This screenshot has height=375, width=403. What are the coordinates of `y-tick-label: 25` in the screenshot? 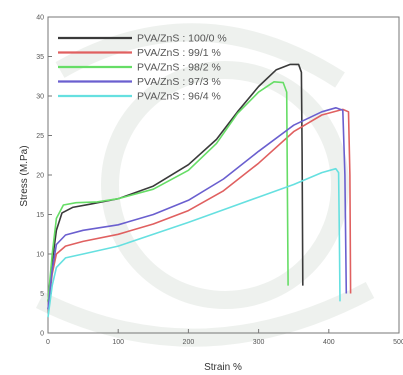 It's located at (40, 136).